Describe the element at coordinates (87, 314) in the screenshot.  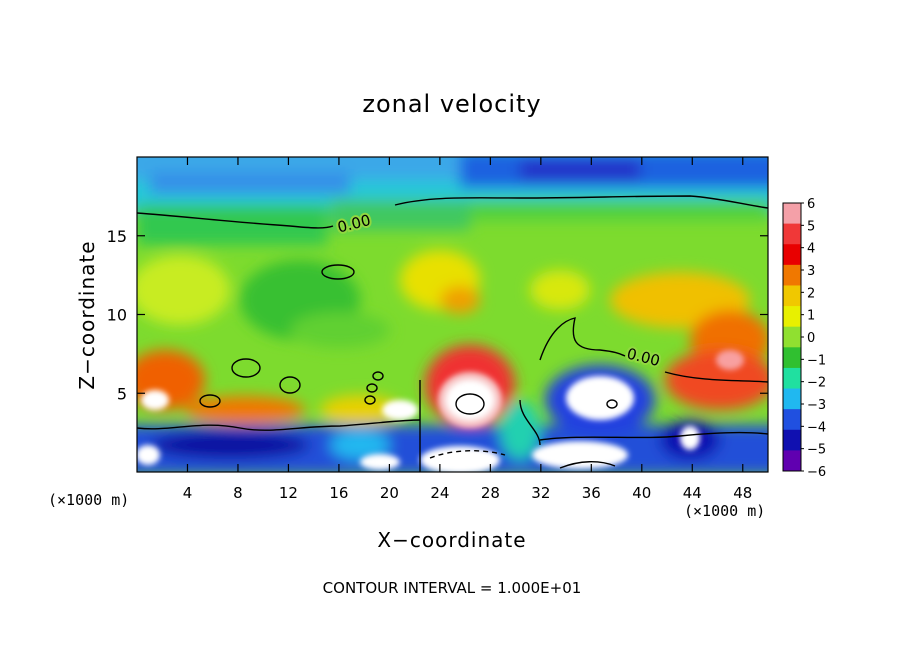
I see `y-axis-label: Z−coordinate` at that location.